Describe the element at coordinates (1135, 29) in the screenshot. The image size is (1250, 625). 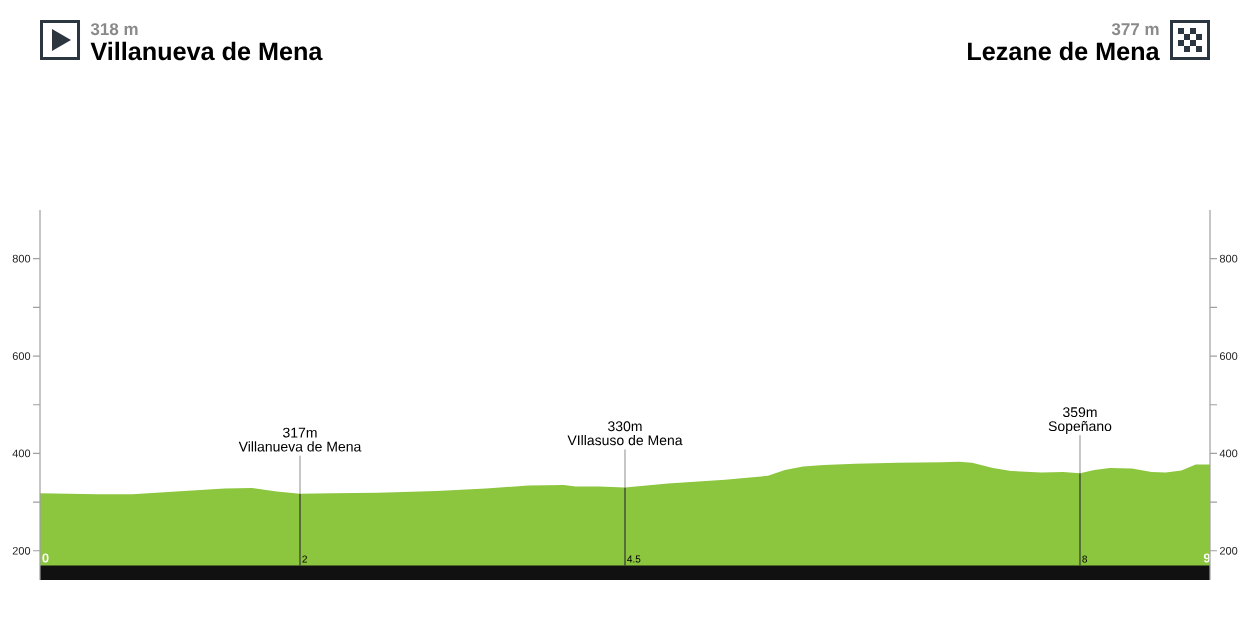
I see `text: 377 m` at that location.